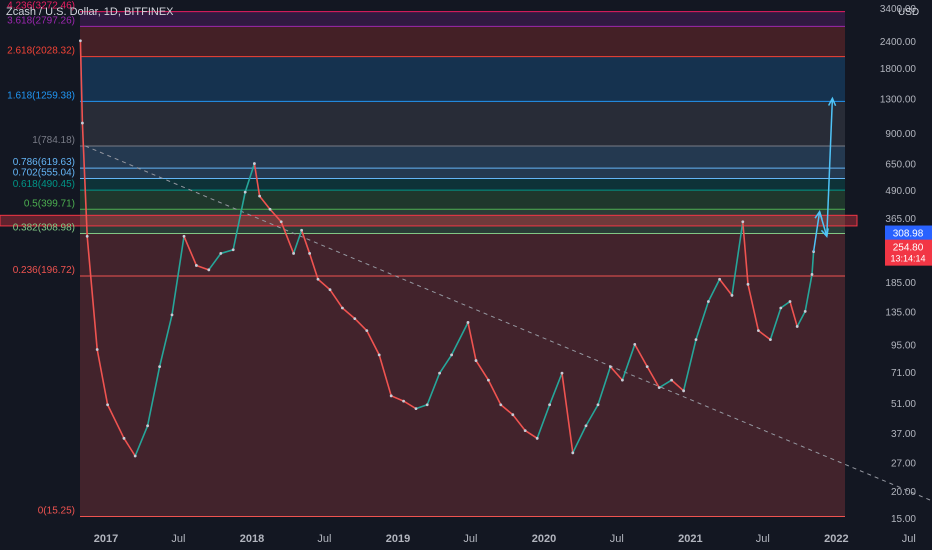  Describe the element at coordinates (909, 12) in the screenshot. I see `currency-unit: USD` at that location.